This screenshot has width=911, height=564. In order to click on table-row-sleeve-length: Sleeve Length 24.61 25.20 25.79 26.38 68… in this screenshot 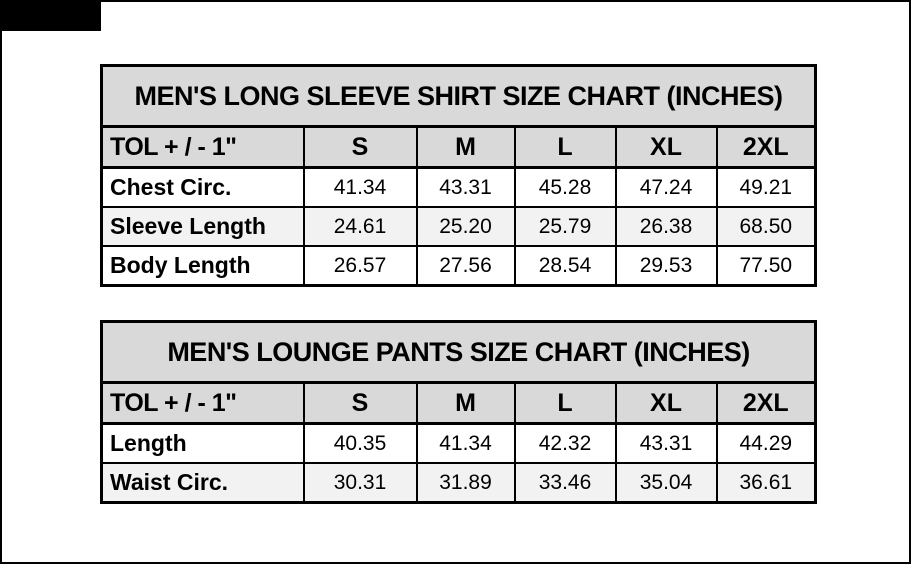, I will do `click(458, 226)`.